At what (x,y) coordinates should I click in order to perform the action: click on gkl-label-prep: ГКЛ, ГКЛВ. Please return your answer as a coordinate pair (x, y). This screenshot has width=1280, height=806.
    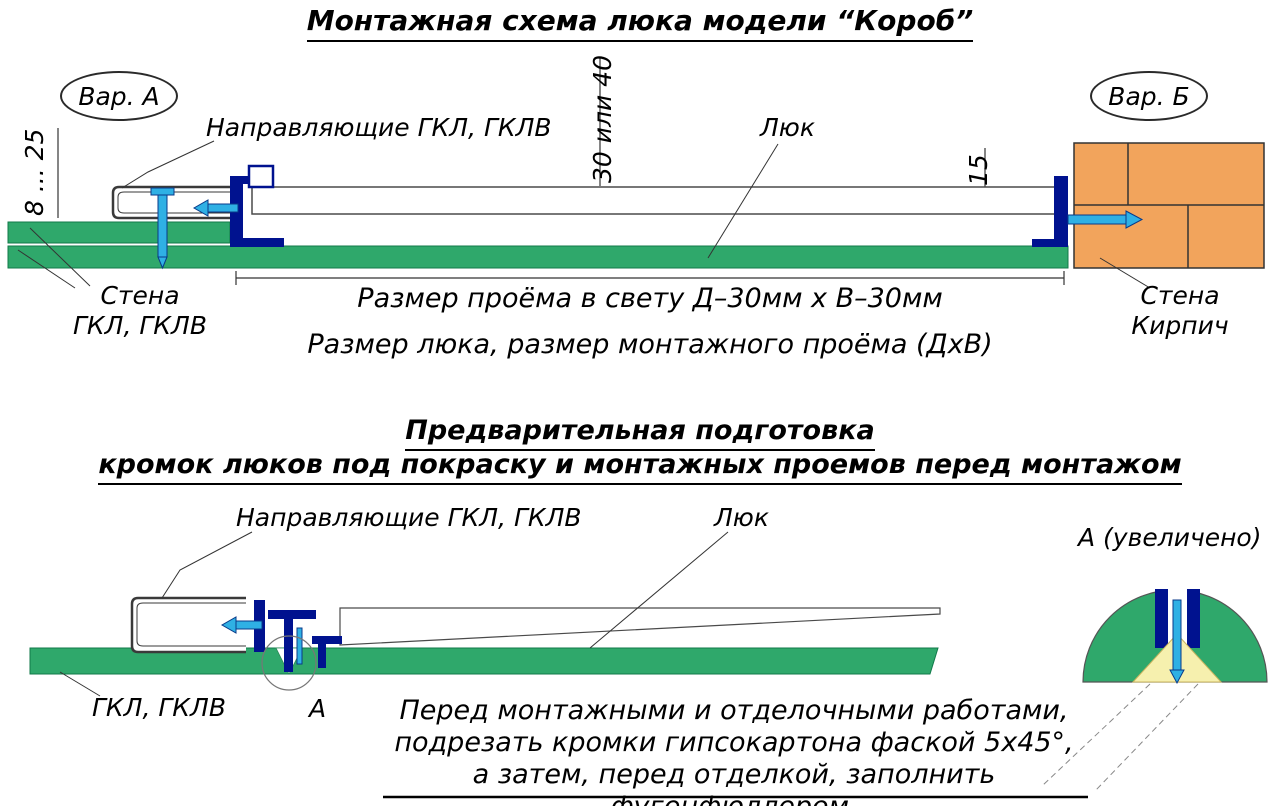
    Looking at the image, I should click on (159, 707).